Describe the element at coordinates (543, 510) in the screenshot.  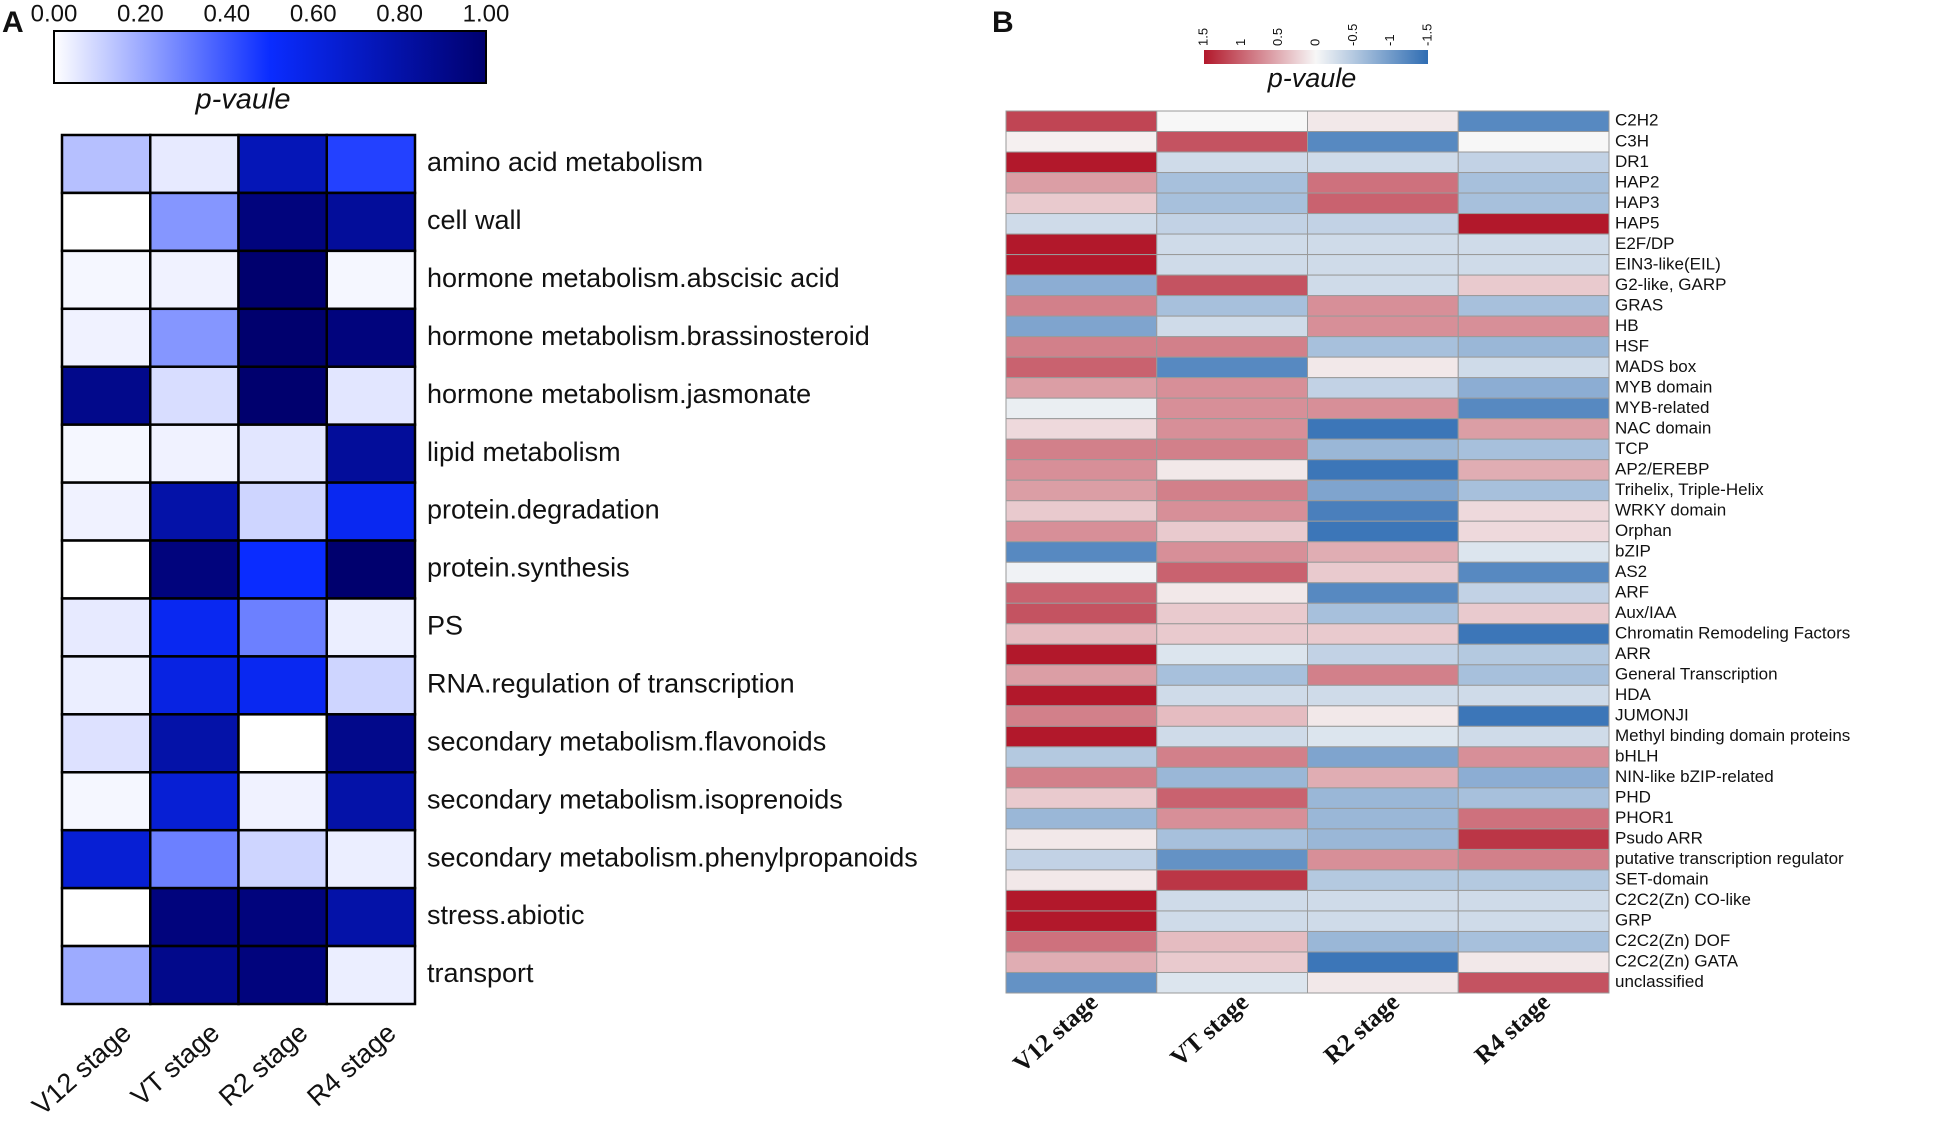
I see `row-label: protein.degradation` at that location.